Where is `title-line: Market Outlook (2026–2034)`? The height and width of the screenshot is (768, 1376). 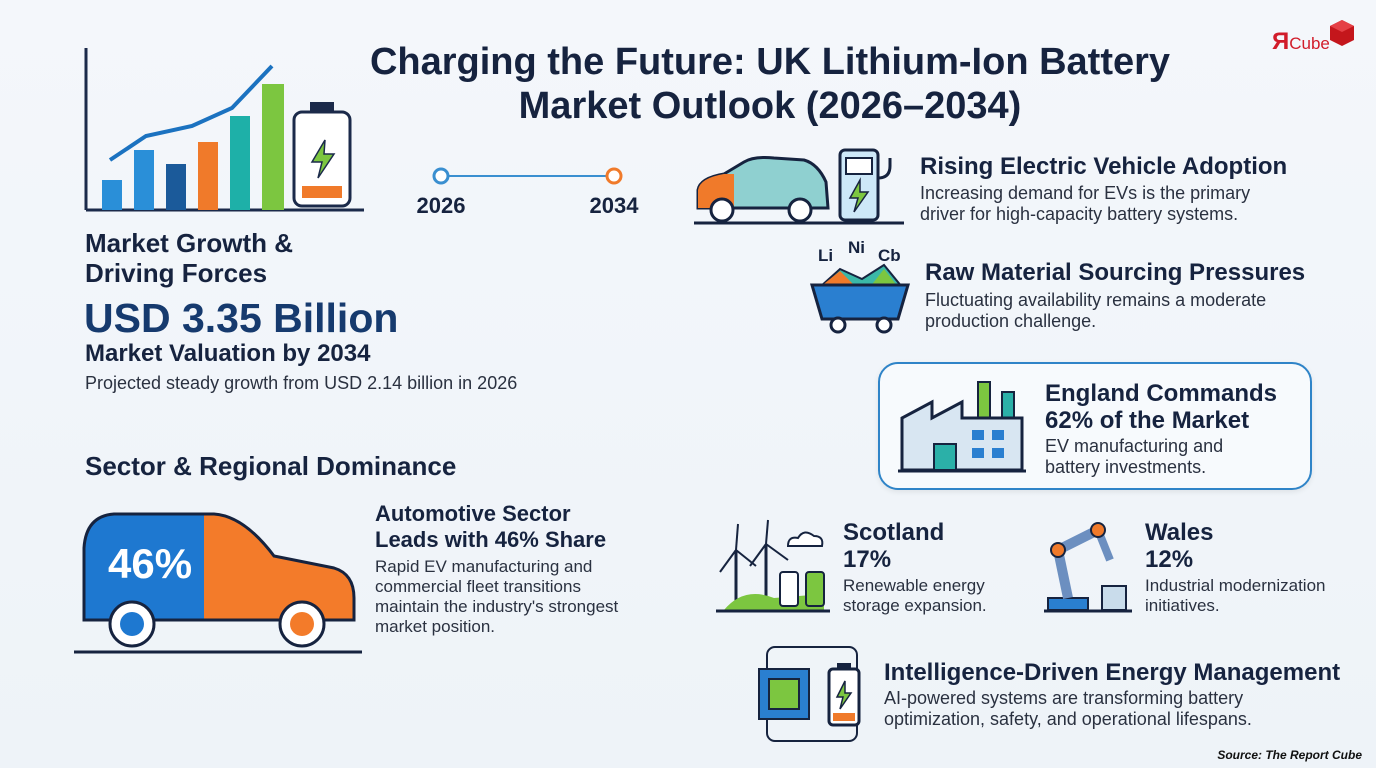 title-line: Market Outlook (2026–2034) is located at coordinates (770, 106).